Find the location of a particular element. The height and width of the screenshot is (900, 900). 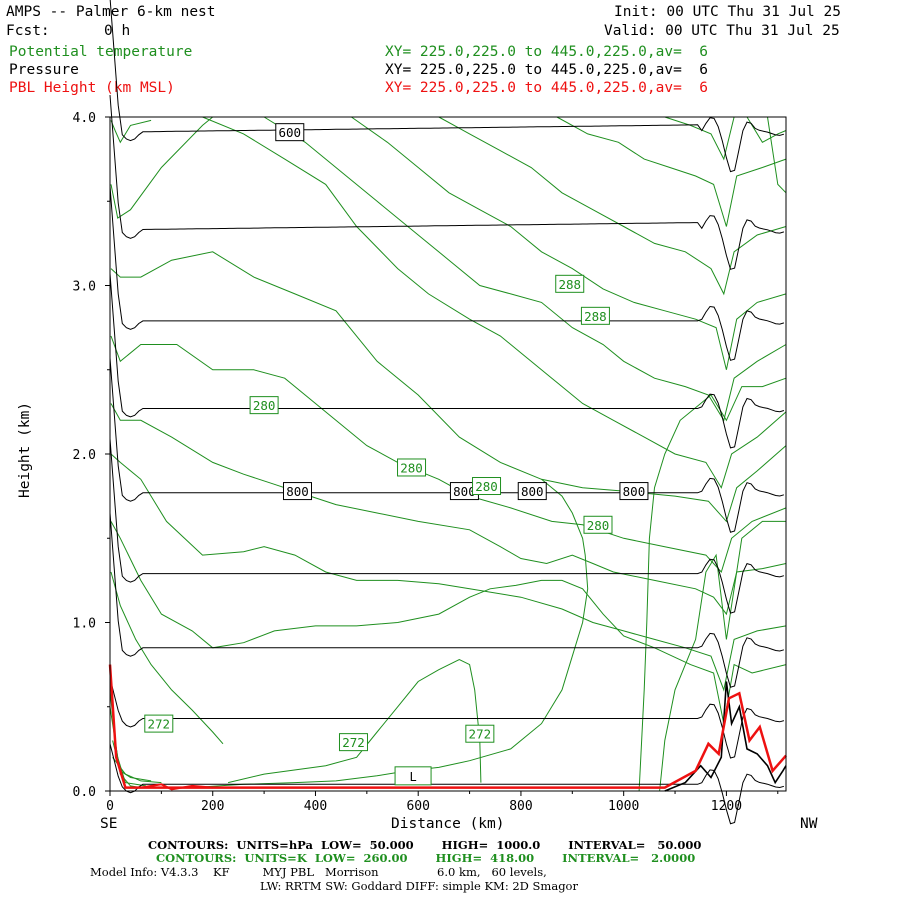

x-end-left: SE is located at coordinates (109, 824).